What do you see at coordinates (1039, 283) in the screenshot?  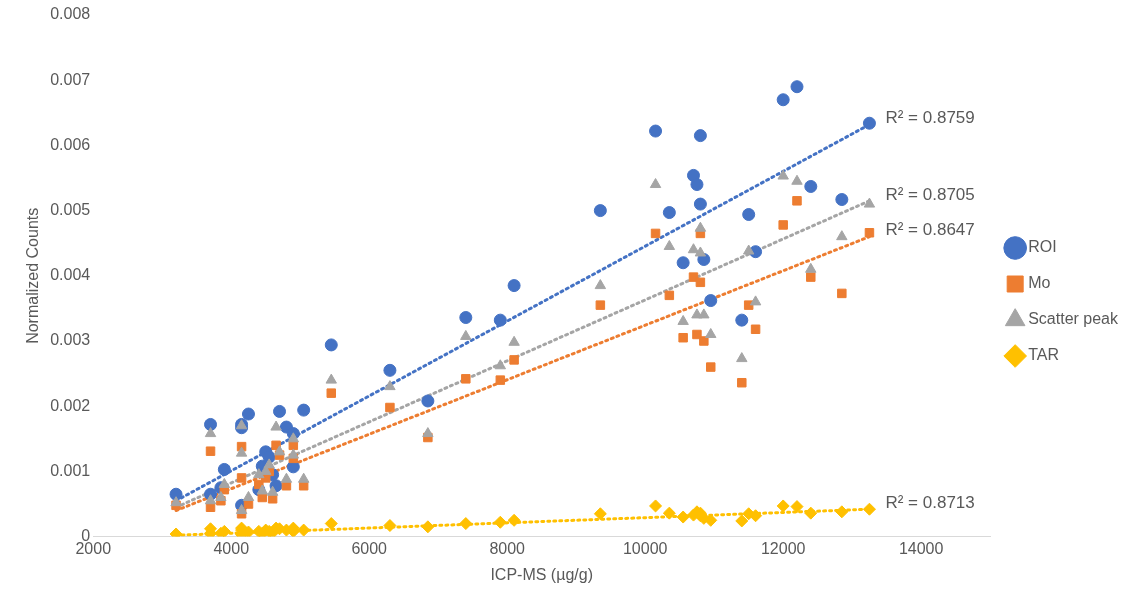 I see `legend-label: Mo` at bounding box center [1039, 283].